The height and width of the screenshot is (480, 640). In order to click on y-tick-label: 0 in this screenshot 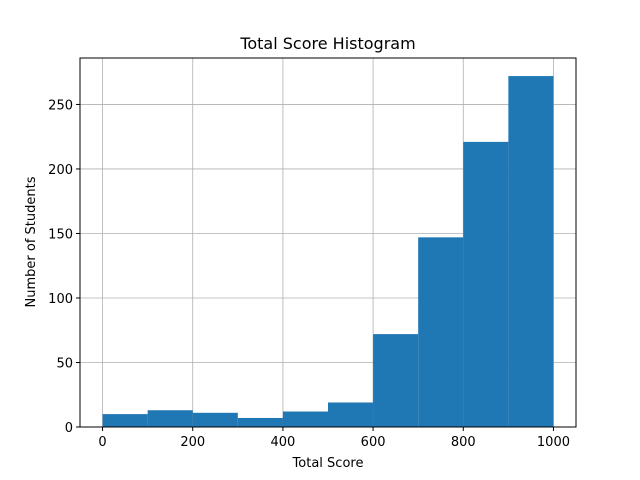, I will do `click(69, 428)`.